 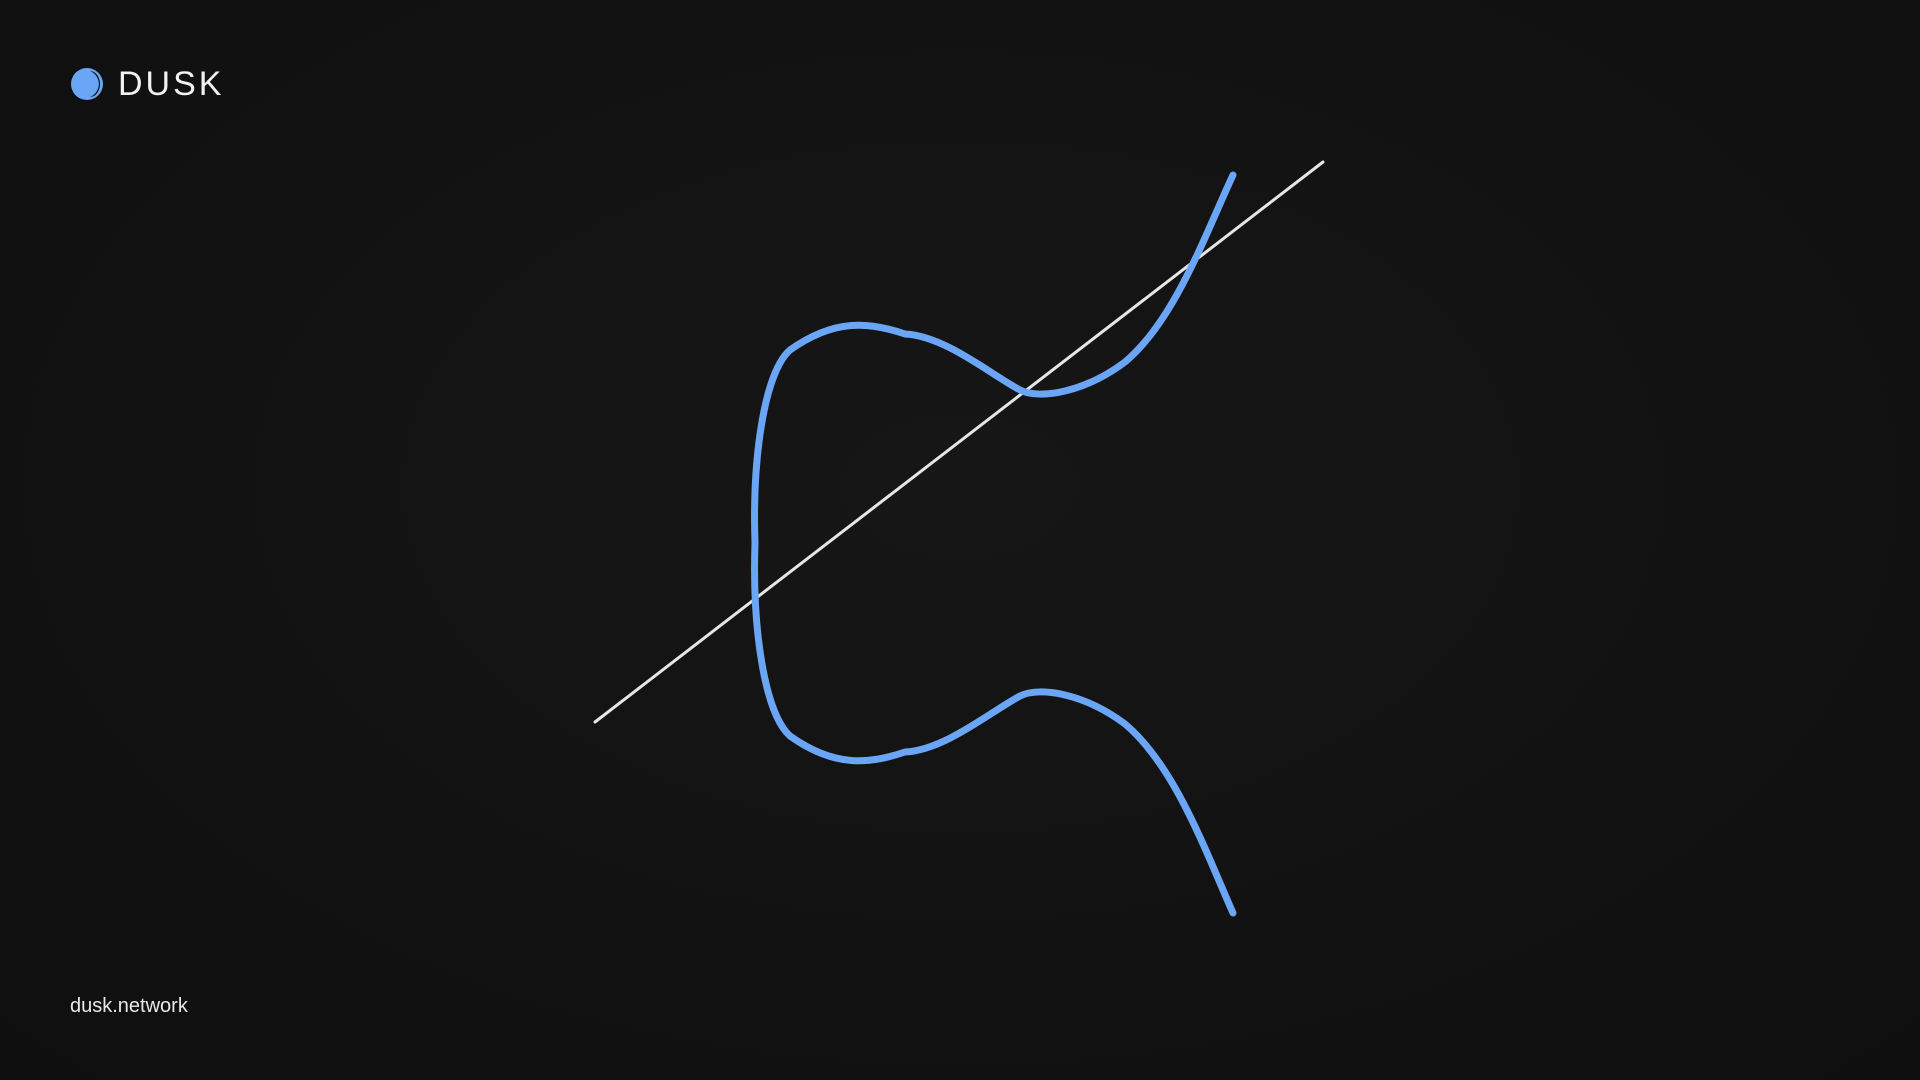 I want to click on brand-logo: DUSK, so click(x=147, y=84).